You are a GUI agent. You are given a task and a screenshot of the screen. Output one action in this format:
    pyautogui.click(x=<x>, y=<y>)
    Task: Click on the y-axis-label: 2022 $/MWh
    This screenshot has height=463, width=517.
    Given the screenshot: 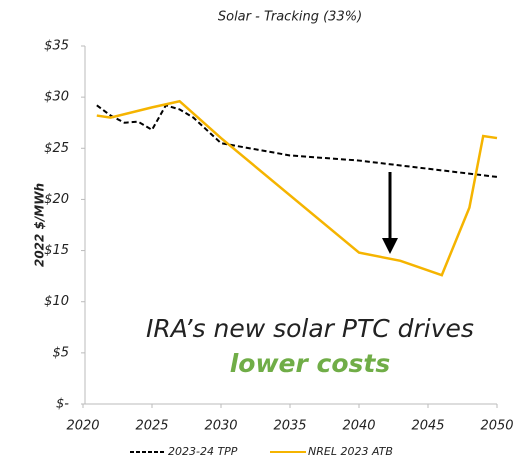 What is the action you would take?
    pyautogui.click(x=40, y=225)
    